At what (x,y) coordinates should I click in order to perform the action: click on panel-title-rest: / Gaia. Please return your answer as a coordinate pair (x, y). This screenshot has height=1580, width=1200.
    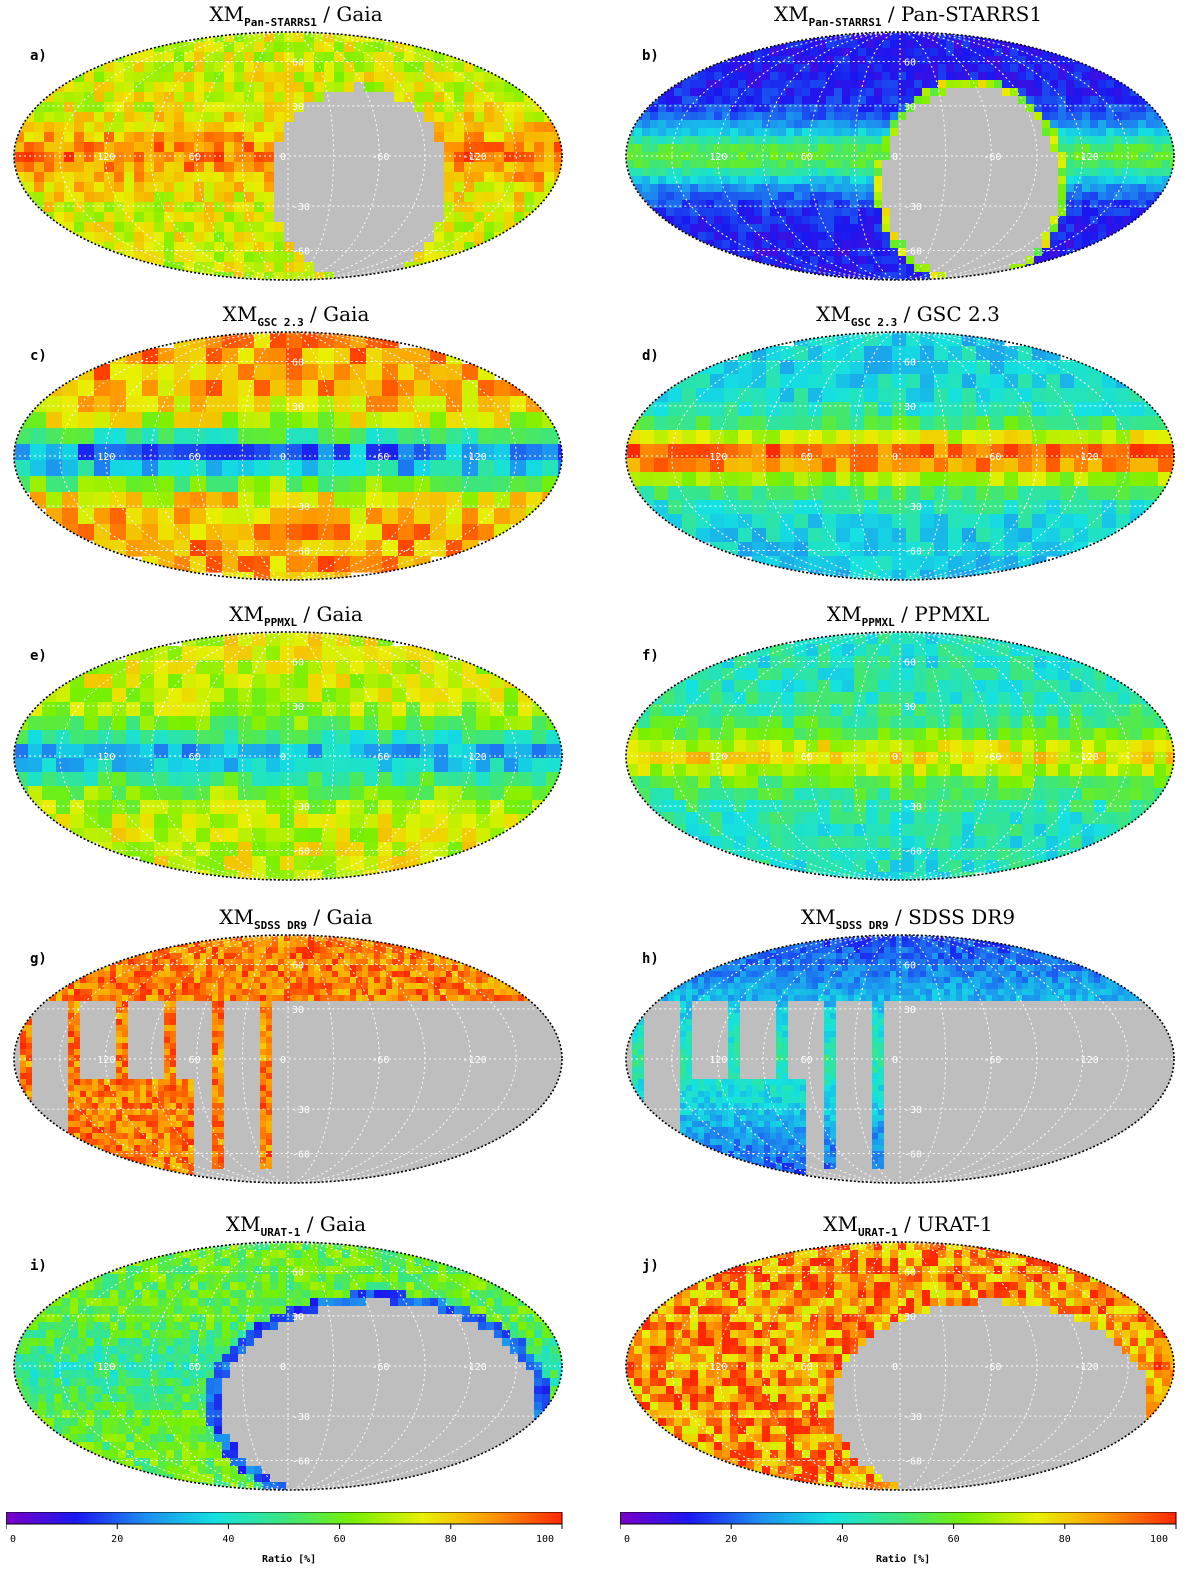
    Looking at the image, I should click on (330, 614).